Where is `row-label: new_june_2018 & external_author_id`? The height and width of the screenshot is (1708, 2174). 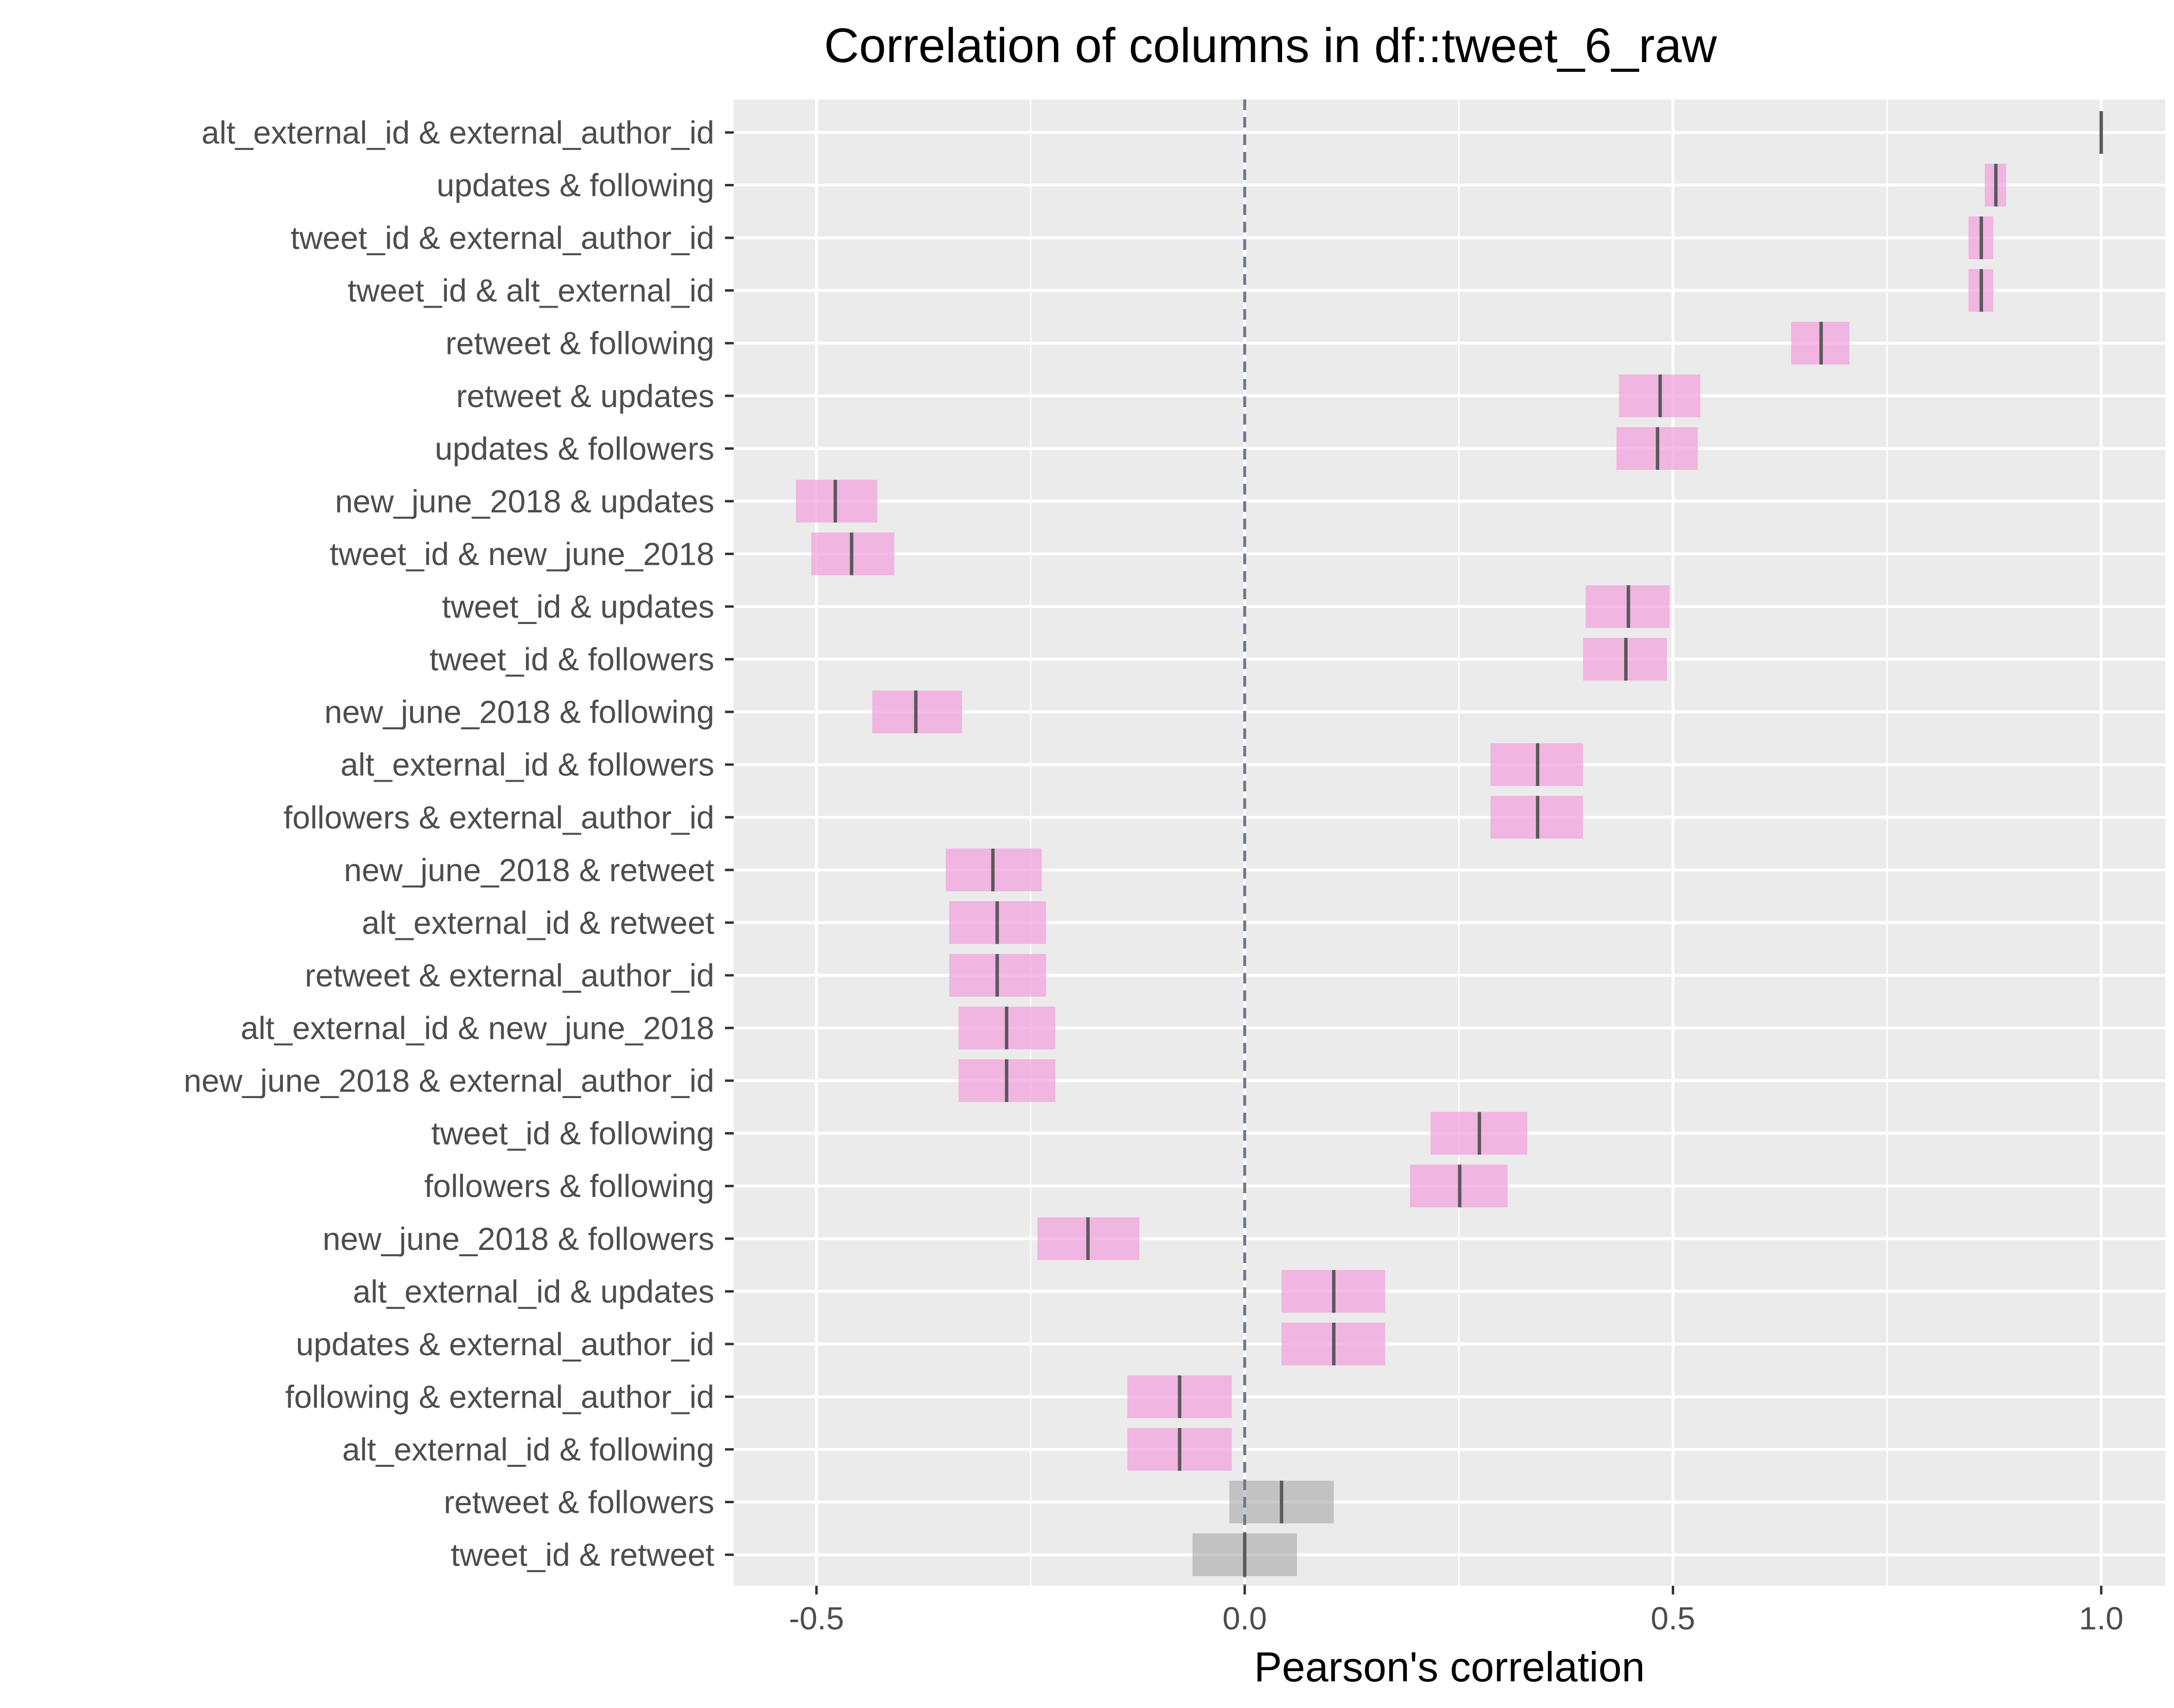 row-label: new_june_2018 & external_author_id is located at coordinates (448, 1081).